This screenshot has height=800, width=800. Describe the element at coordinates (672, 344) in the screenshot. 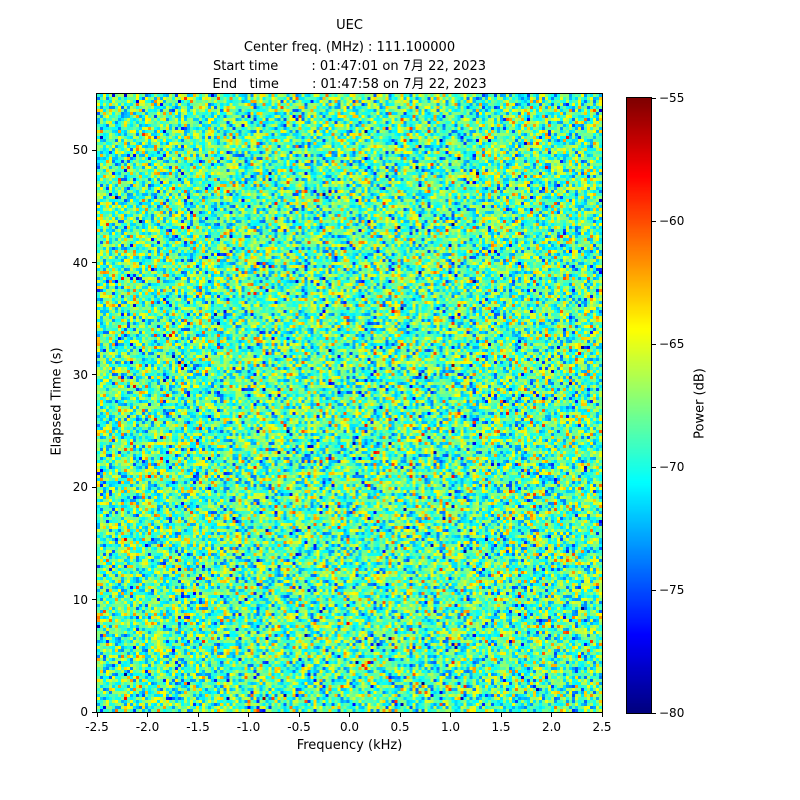

I see `colorbar-tick-label: −65` at that location.